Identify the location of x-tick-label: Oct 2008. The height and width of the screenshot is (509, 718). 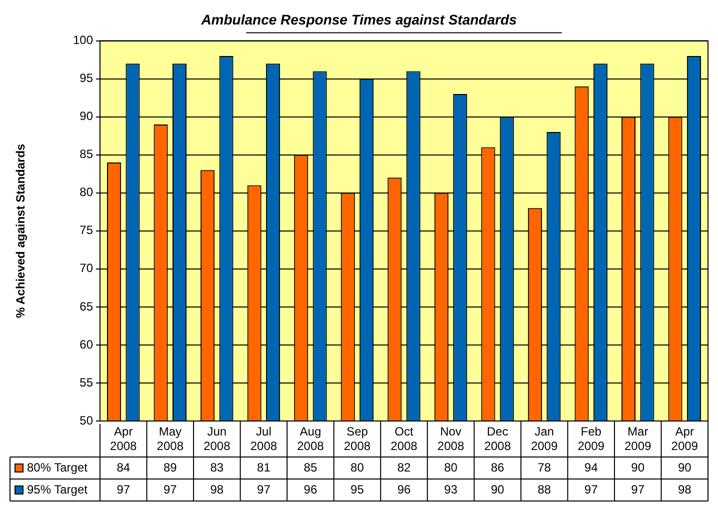
(404, 438).